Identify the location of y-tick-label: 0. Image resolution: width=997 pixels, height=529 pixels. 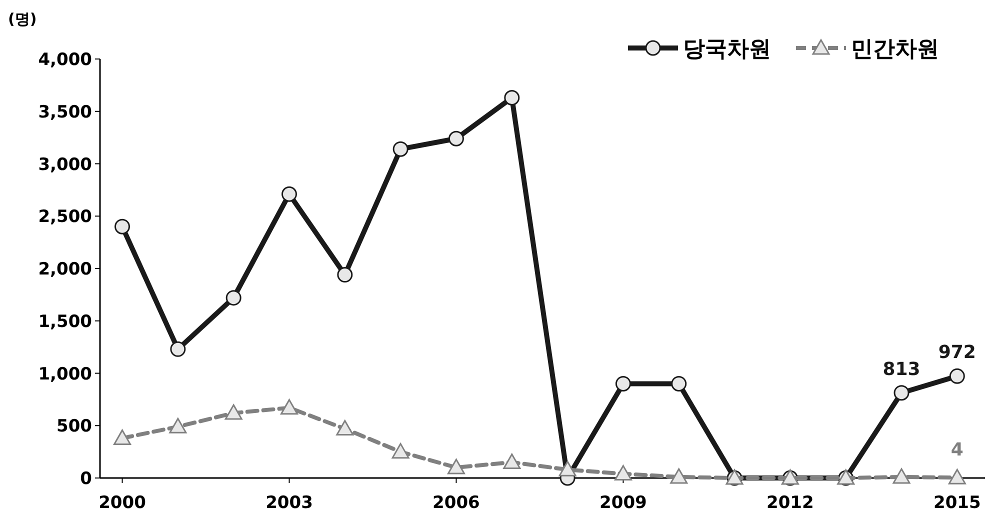
(86, 479).